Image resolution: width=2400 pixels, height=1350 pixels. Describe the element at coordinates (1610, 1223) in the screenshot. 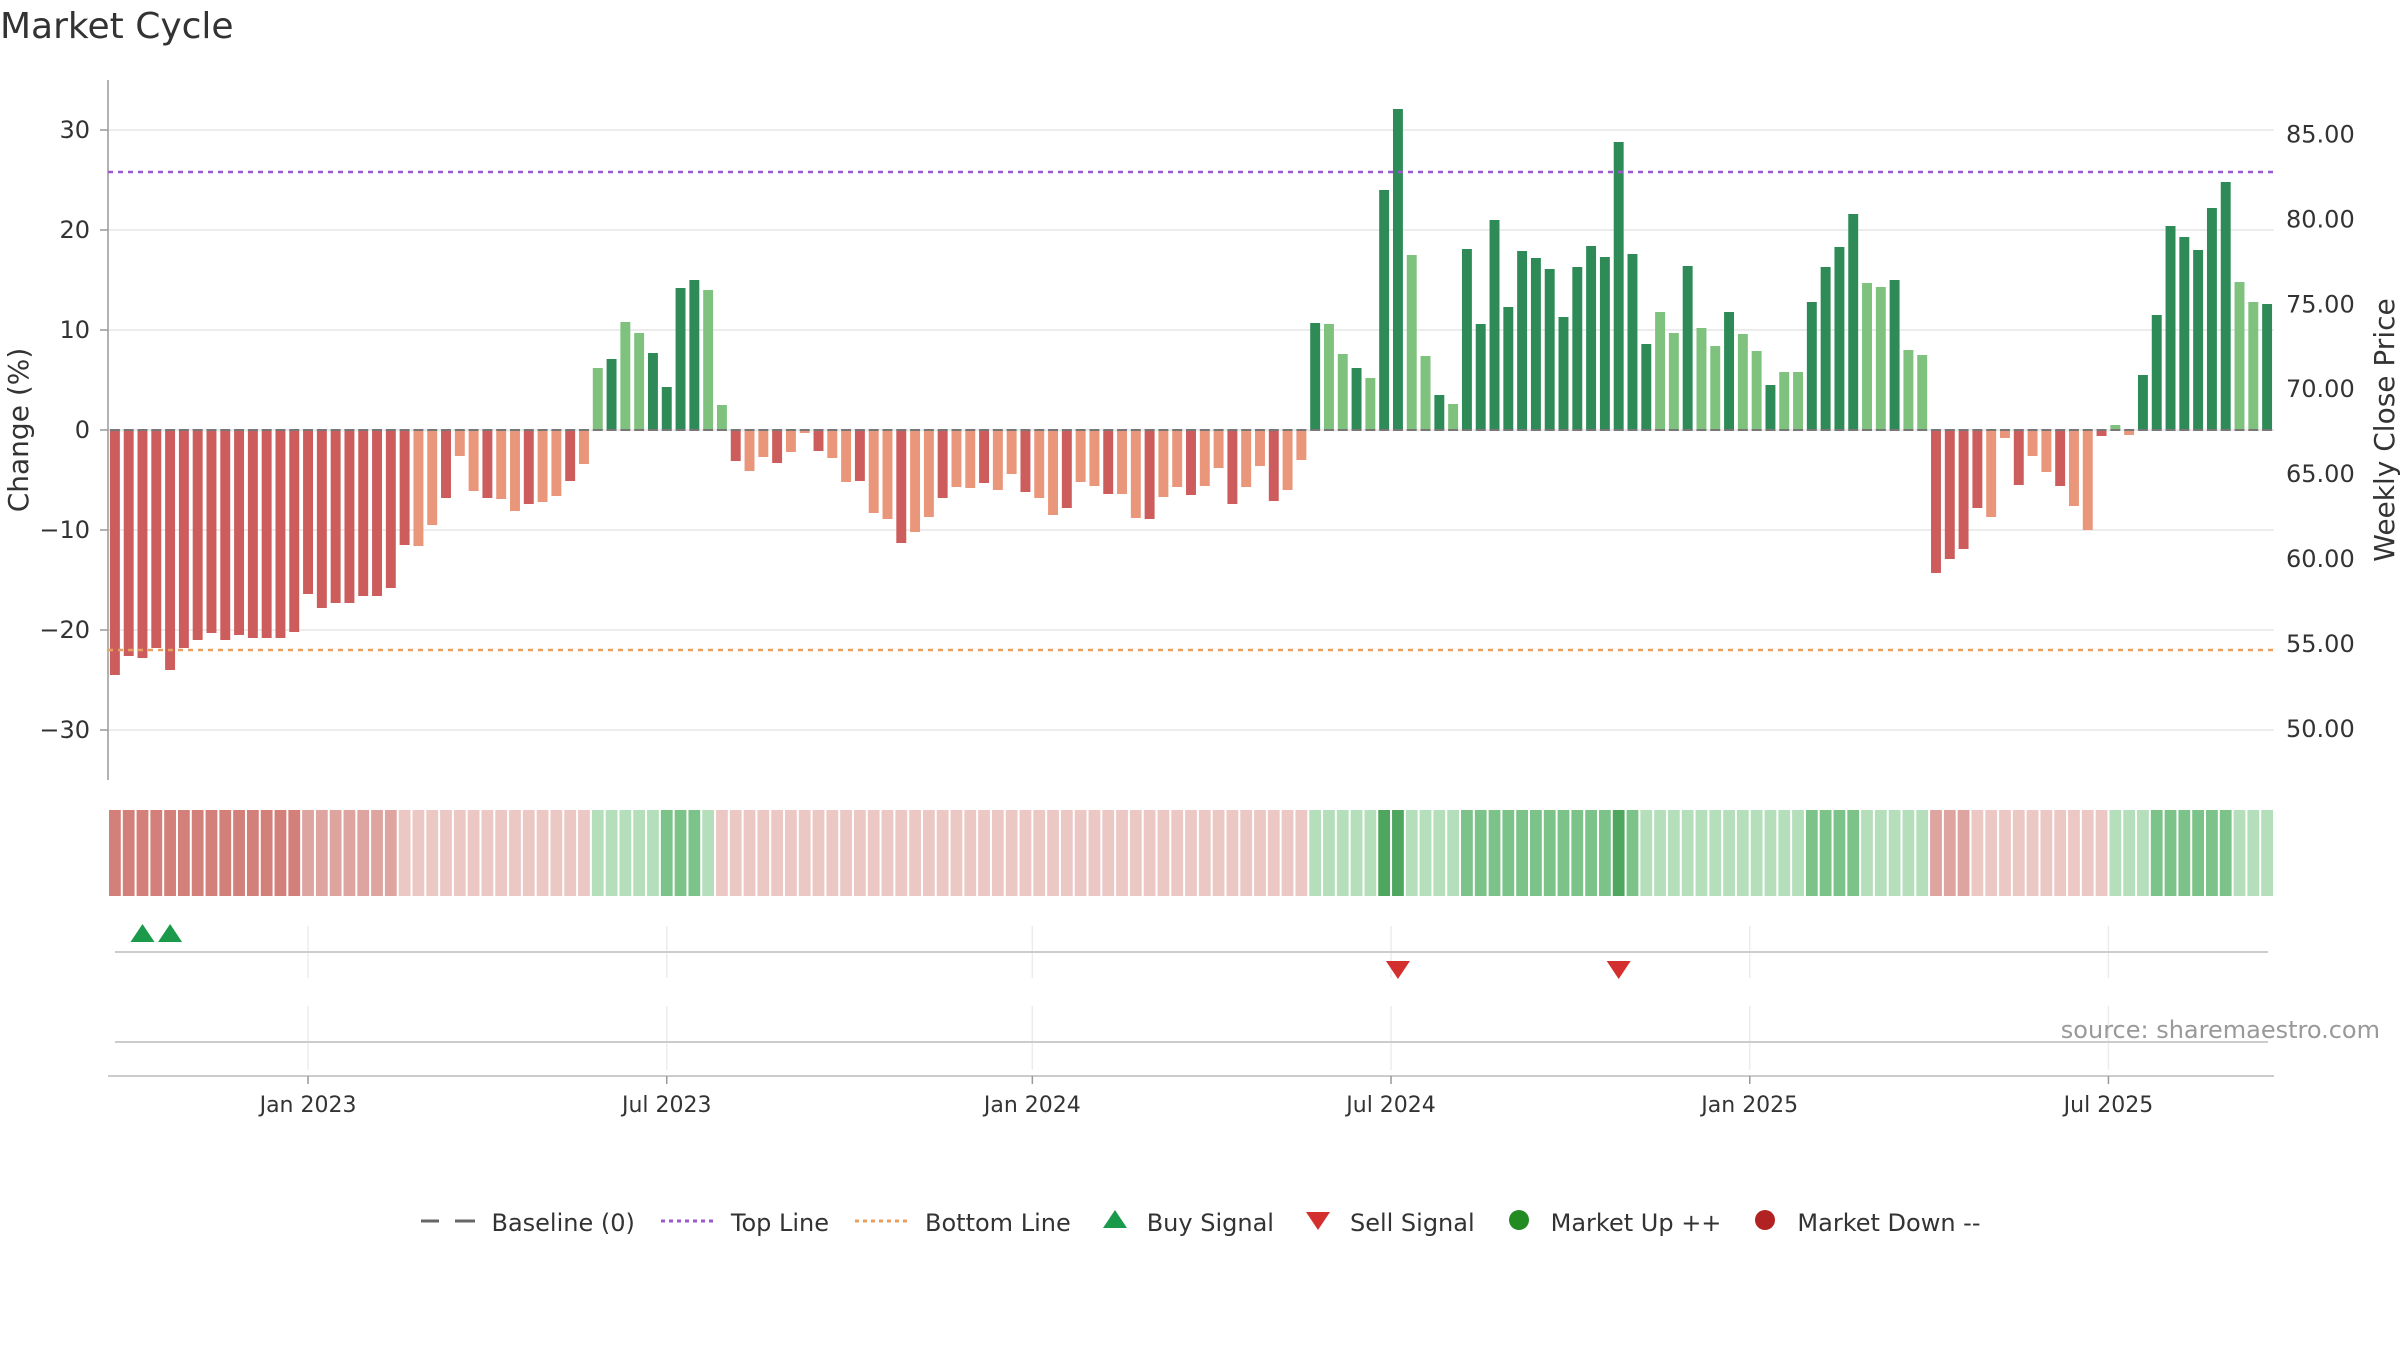

I see `legend-item: Market Up ++` at that location.